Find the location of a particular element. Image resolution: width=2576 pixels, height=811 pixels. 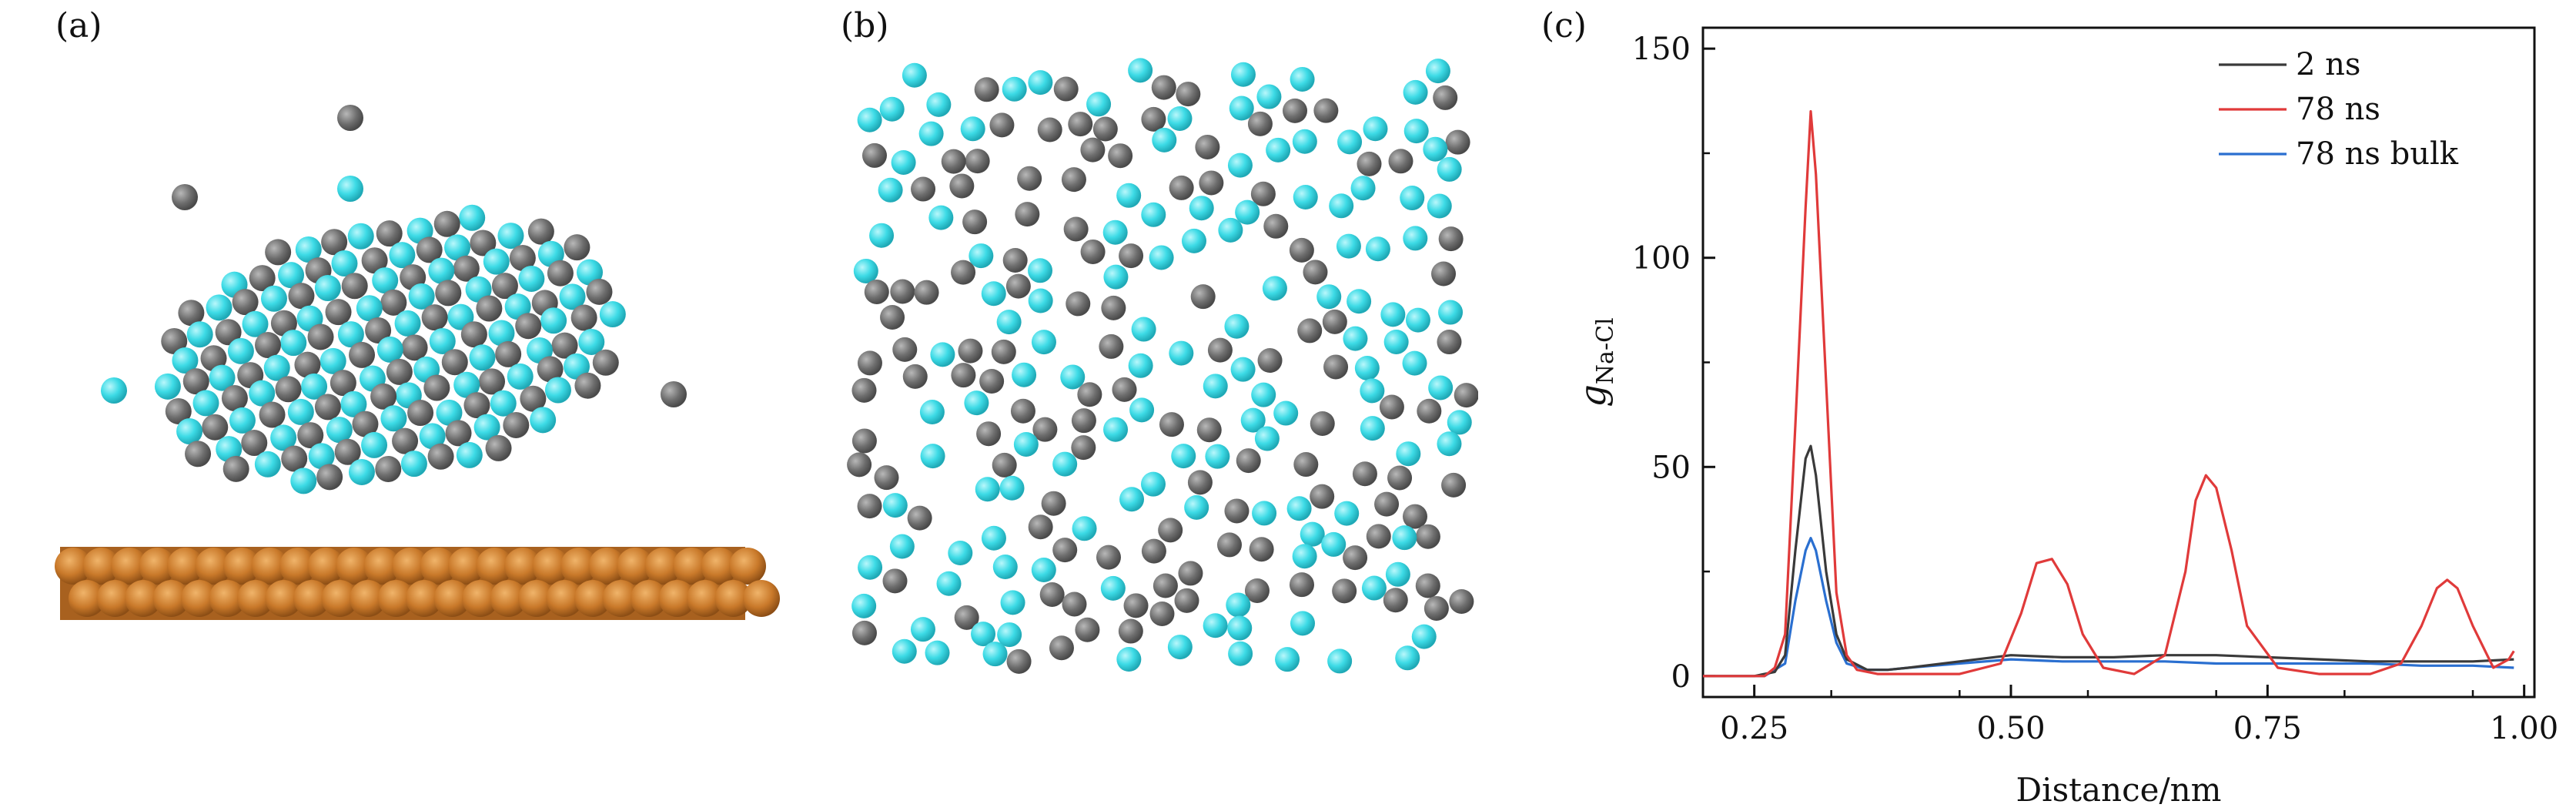

y-tick-label: 0 is located at coordinates (1681, 677).